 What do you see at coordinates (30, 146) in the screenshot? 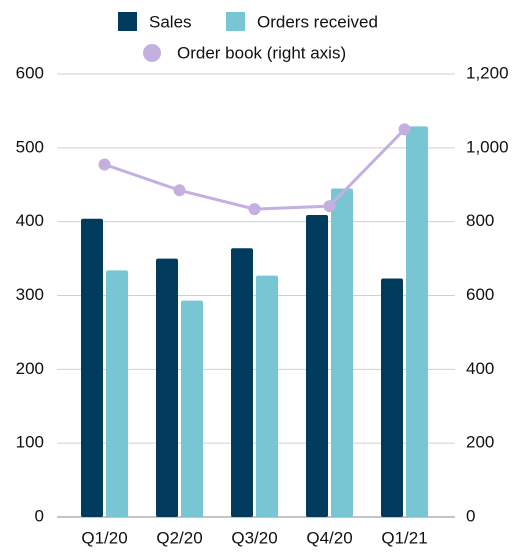
I see `y-tick-label: 500` at bounding box center [30, 146].